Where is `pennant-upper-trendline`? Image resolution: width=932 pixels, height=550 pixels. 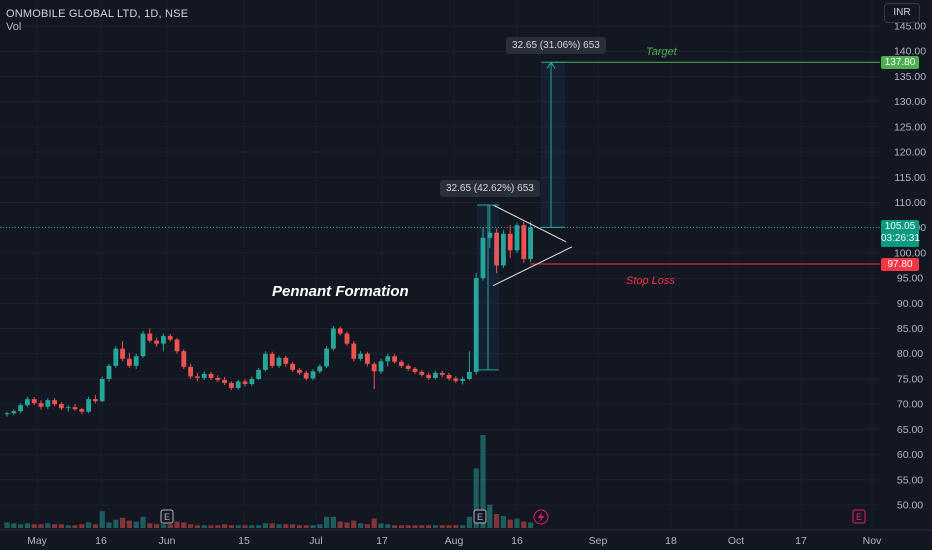 pennant-upper-trendline is located at coordinates (529, 223).